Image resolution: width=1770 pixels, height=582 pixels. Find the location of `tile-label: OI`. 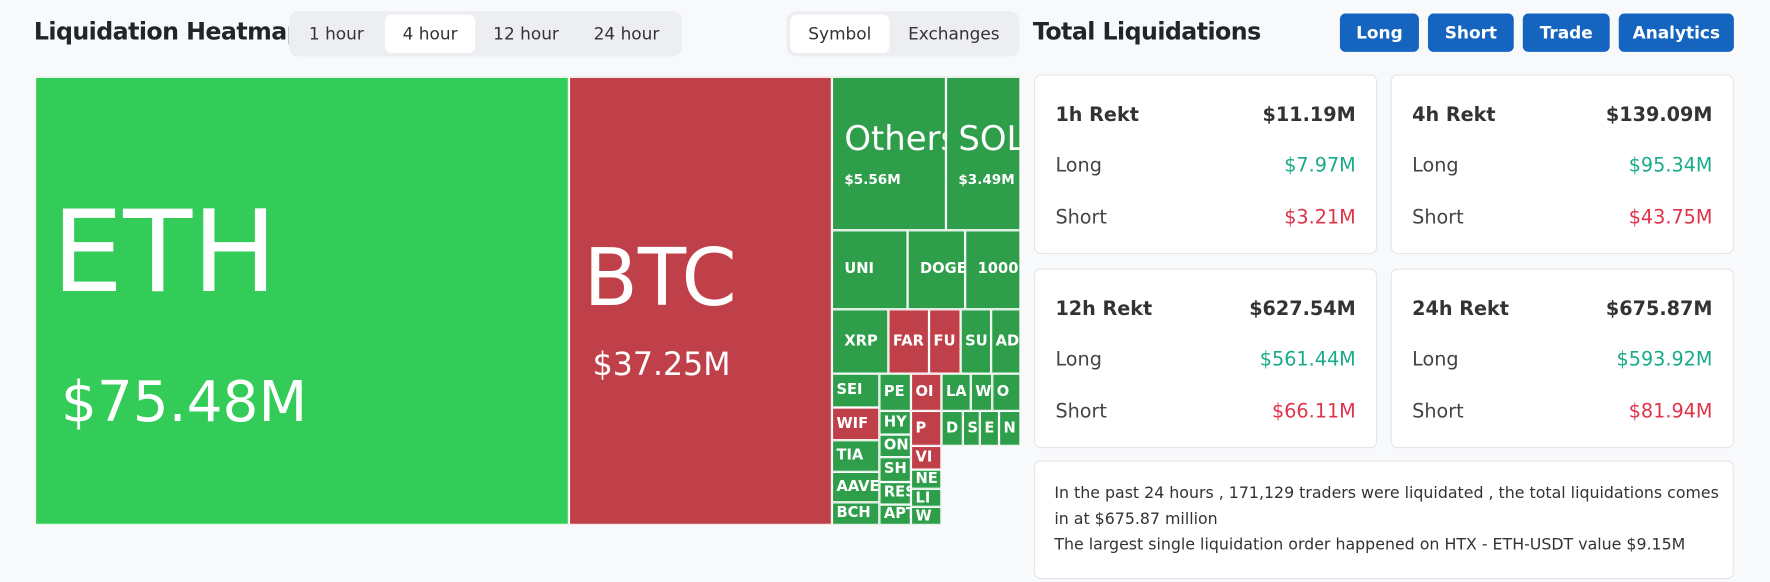

tile-label: OI is located at coordinates (924, 392).